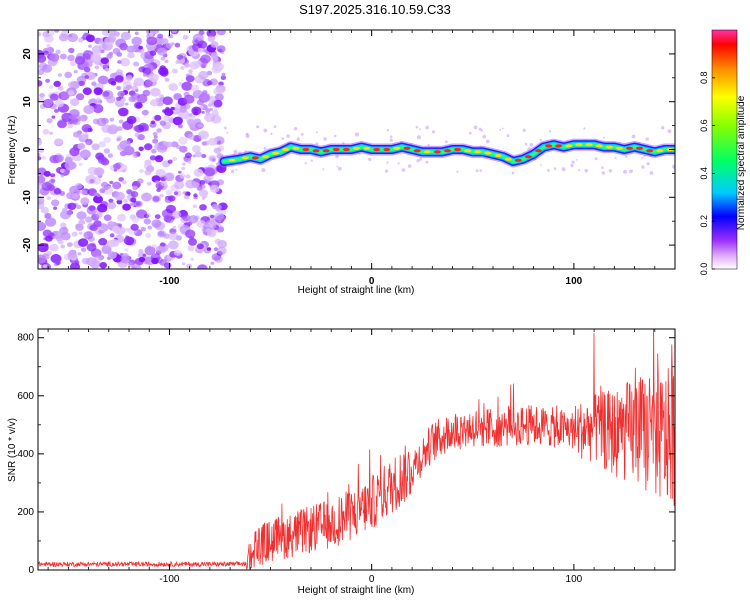  Describe the element at coordinates (704, 125) in the screenshot. I see `colorbar-tick-label: 0.6` at that location.